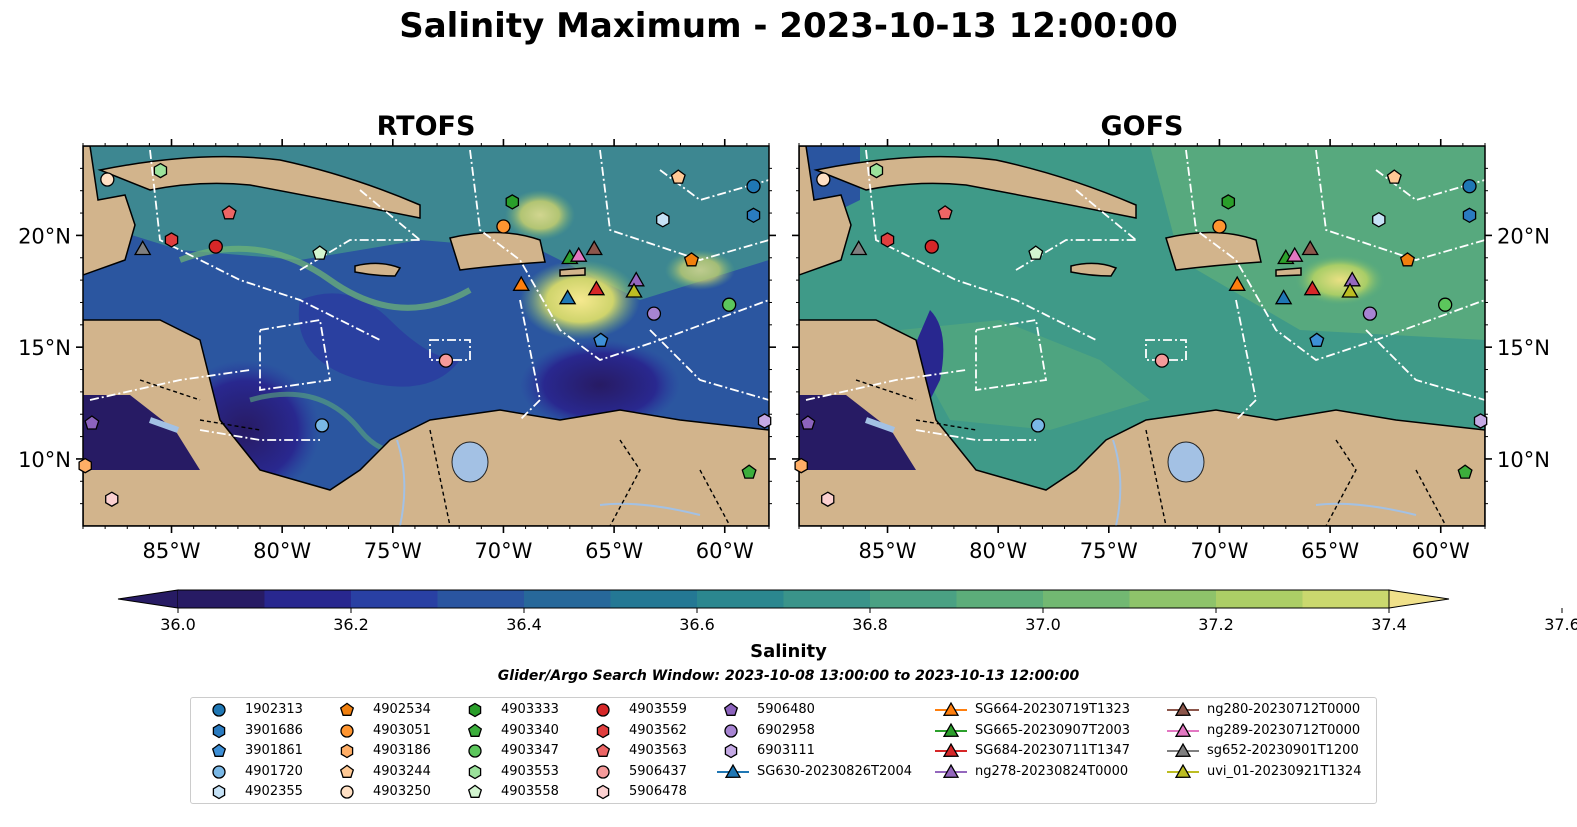 The width and height of the screenshot is (1577, 827). I want to click on lake-nicaragua, so click(880, 425).